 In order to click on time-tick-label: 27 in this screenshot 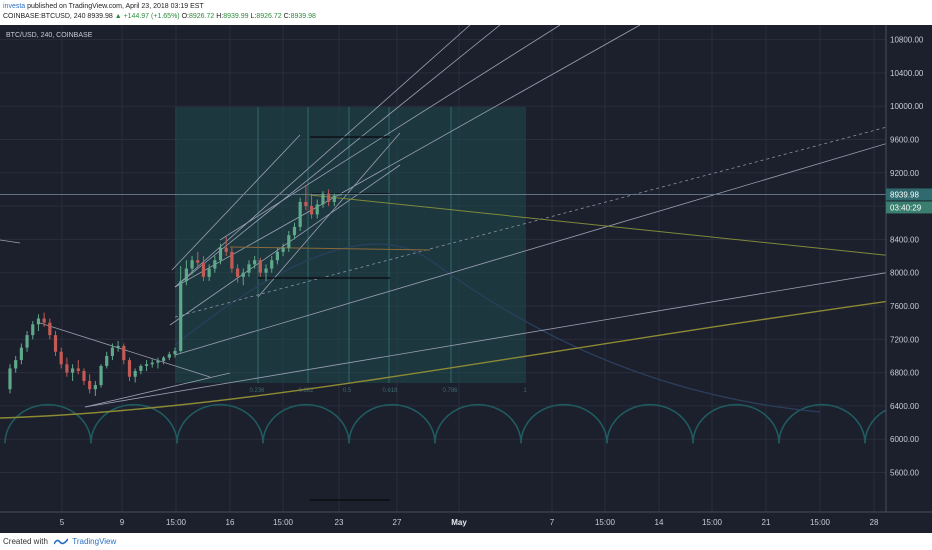, I will do `click(397, 522)`.